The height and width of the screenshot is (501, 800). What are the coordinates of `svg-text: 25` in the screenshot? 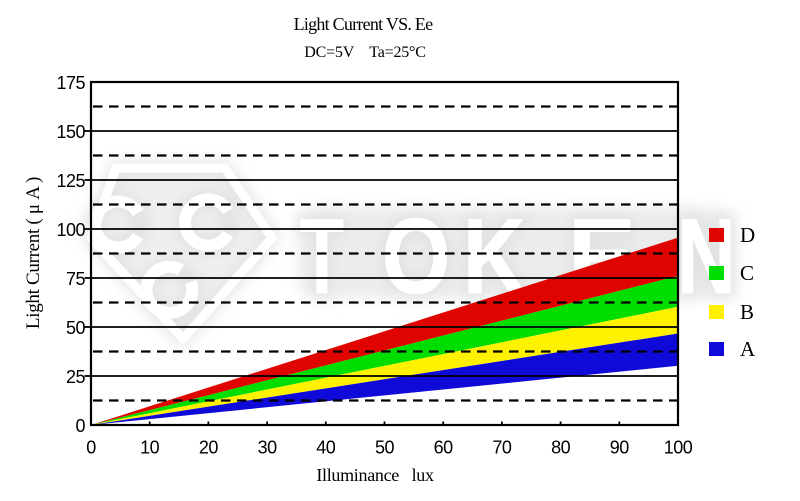 It's located at (76, 377).